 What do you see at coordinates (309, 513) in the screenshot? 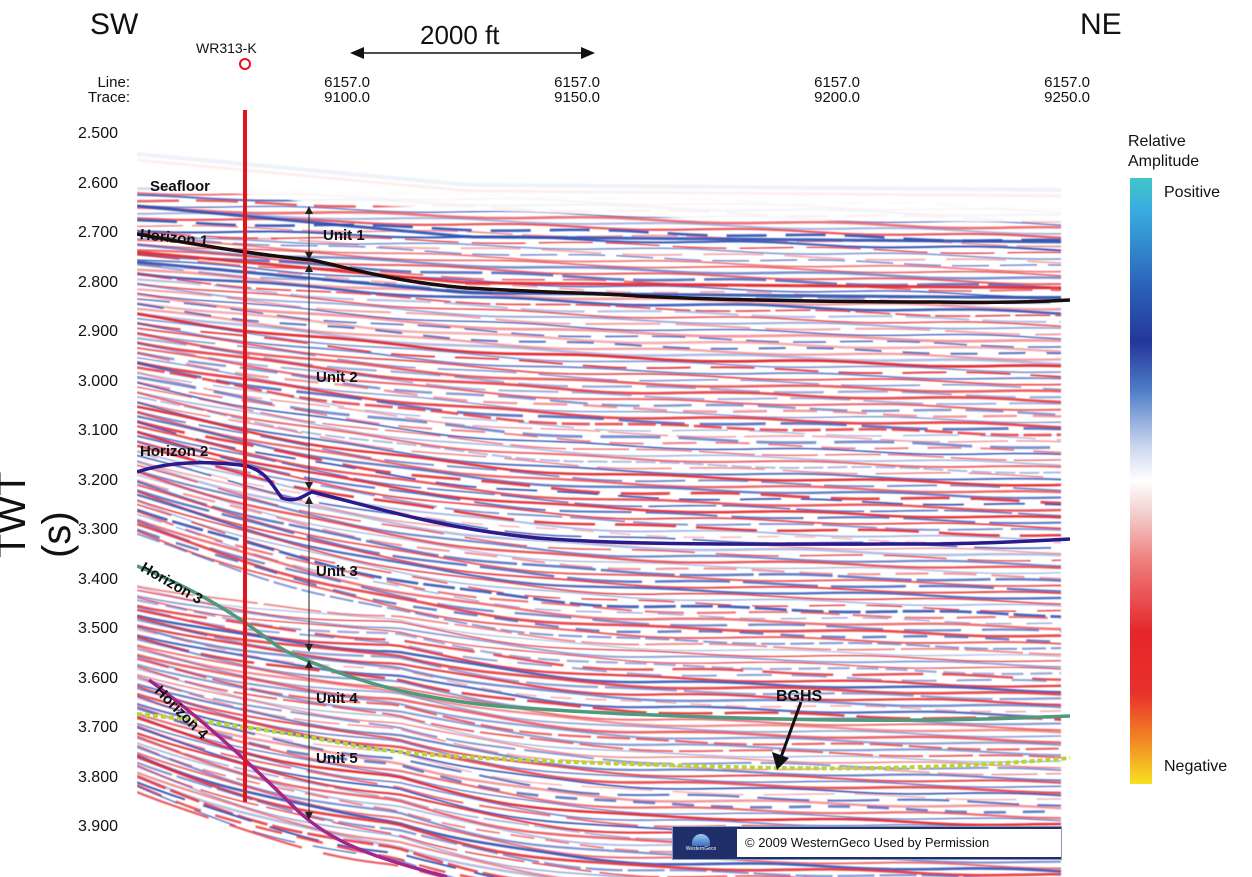
I see `unit-arrowheads` at bounding box center [309, 513].